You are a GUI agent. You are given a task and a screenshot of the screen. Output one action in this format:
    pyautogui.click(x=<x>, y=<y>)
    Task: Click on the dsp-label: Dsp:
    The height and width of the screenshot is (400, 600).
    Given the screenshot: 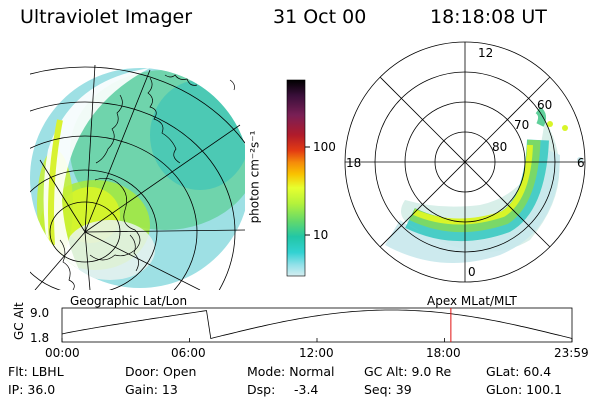 What is the action you would take?
    pyautogui.click(x=261, y=389)
    